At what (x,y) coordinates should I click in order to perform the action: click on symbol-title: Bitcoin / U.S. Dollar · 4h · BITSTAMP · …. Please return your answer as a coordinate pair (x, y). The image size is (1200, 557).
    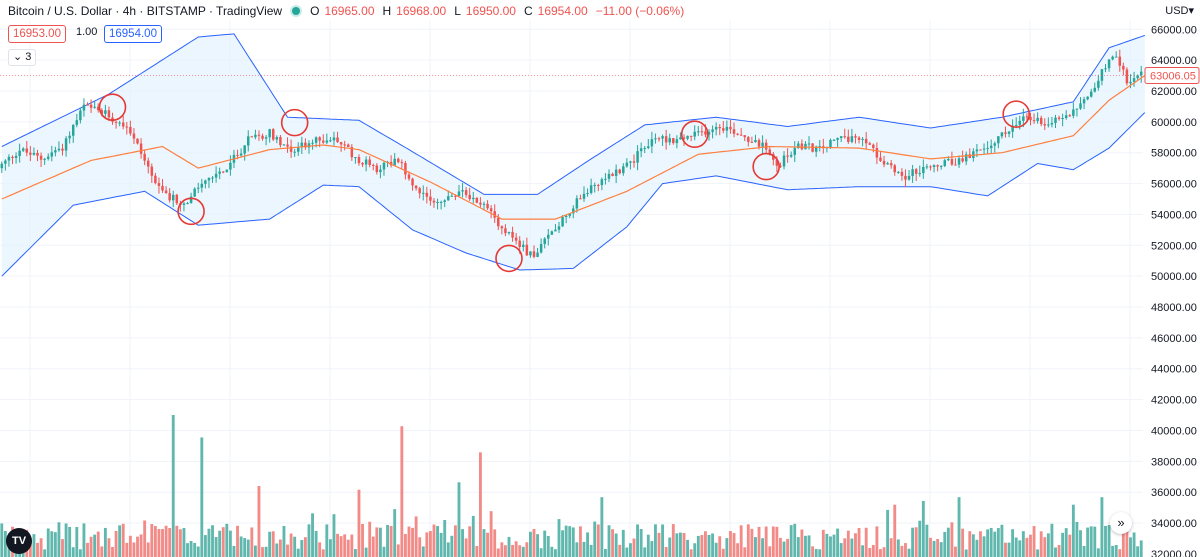
    Looking at the image, I should click on (145, 11).